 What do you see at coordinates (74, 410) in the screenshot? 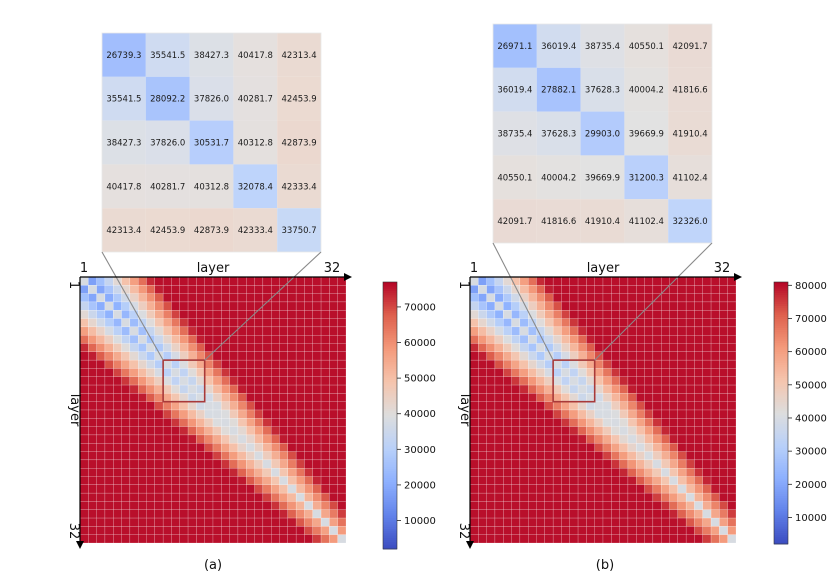
I see `y-axis-label: layer` at bounding box center [74, 410].